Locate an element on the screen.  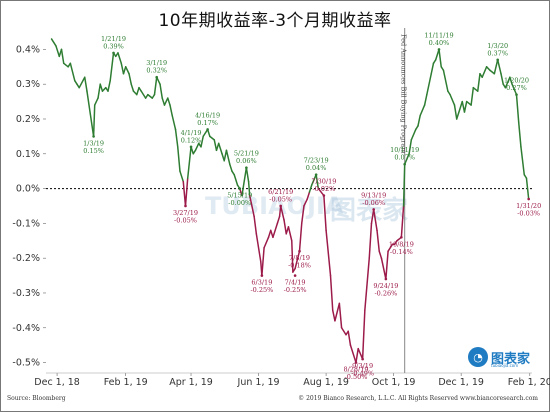
annotation-label: 5/15/19 -0.00% is located at coordinates (239, 200).